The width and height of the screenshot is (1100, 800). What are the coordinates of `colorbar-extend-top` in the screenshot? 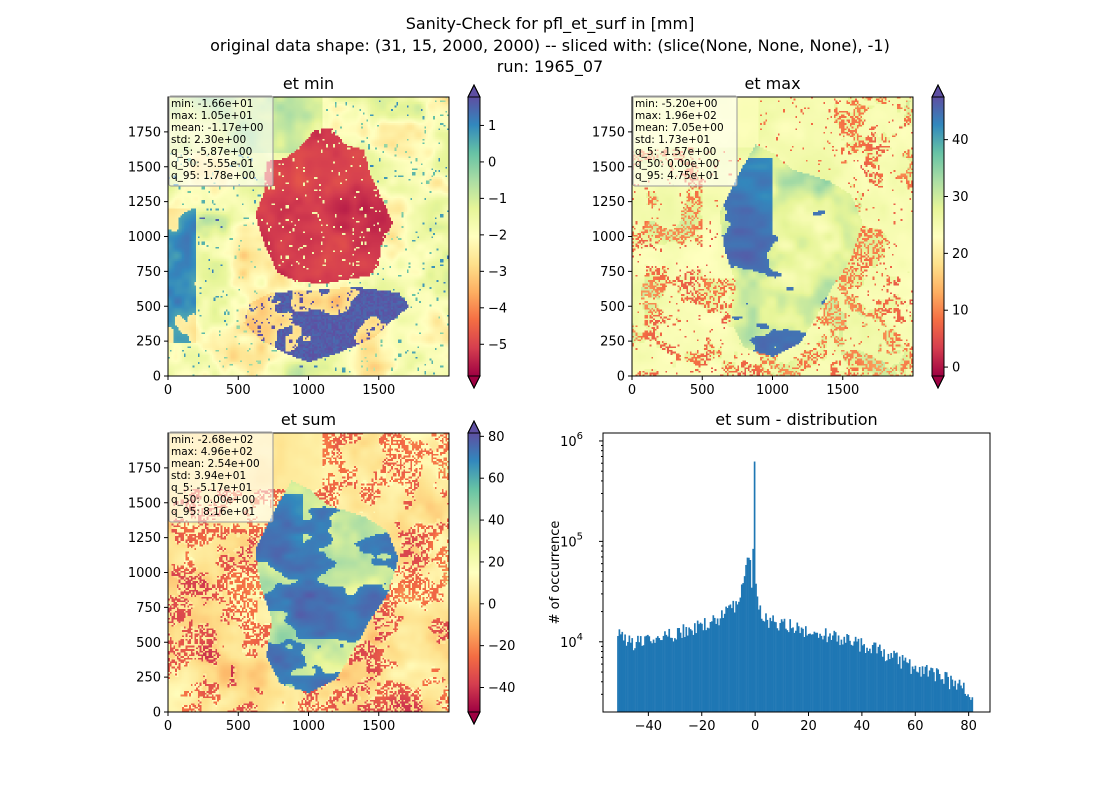 It's located at (938, 90).